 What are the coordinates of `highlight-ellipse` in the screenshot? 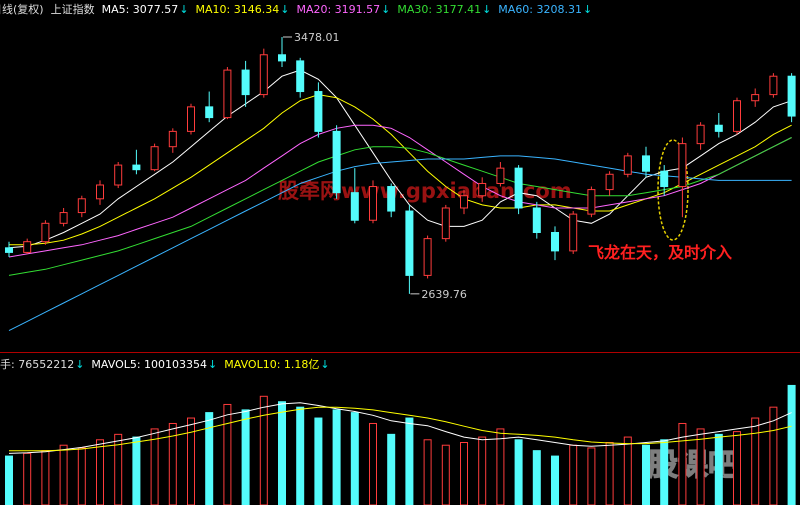 It's located at (673, 190).